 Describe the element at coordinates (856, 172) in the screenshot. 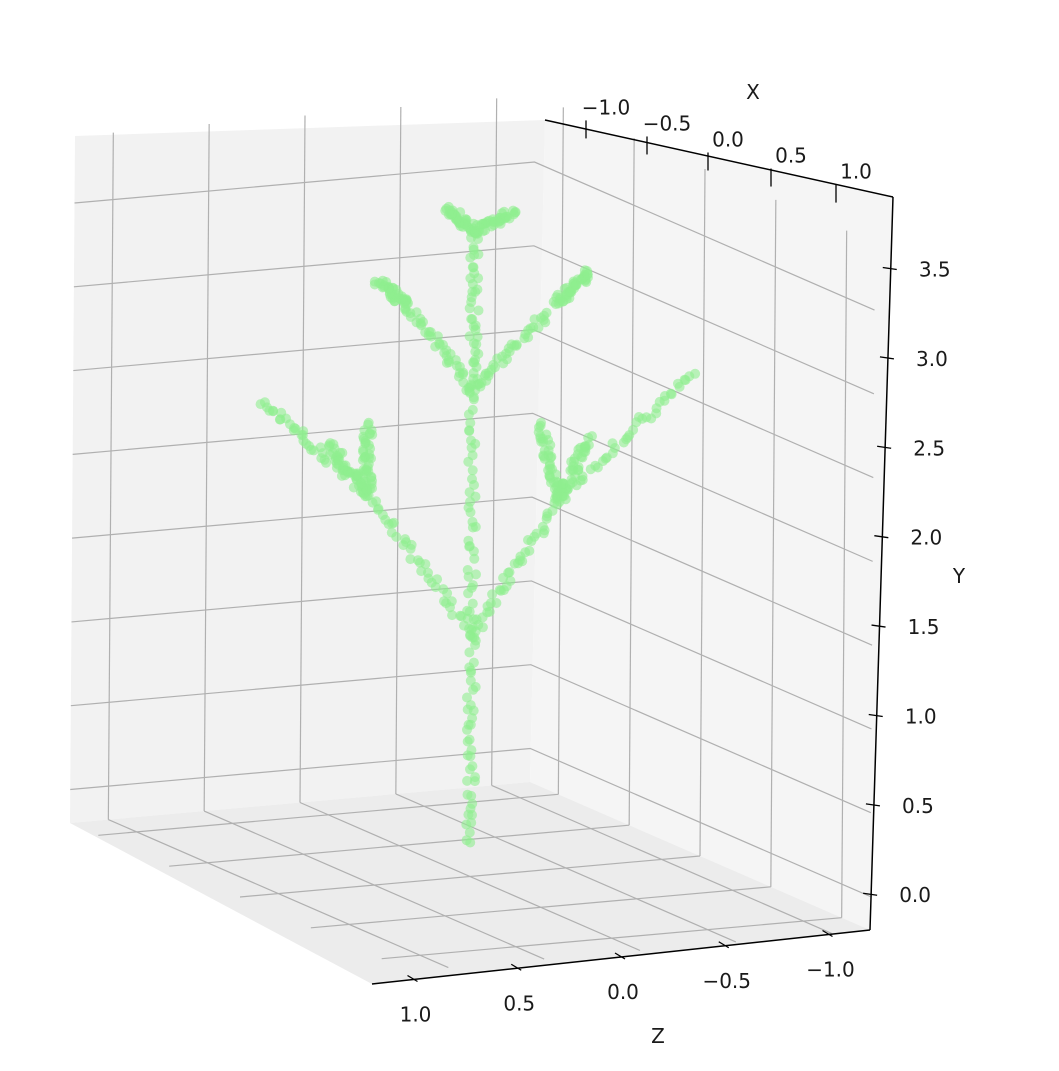

I see `x-tick-label: 1.0` at that location.